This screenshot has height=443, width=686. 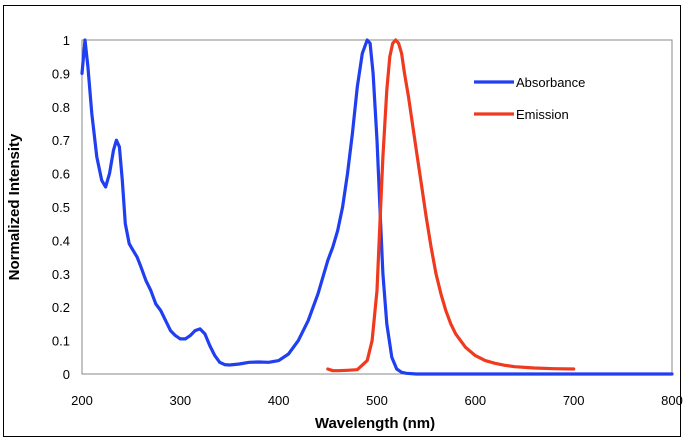 I want to click on legend: Absorbance Emission, so click(x=529, y=98).